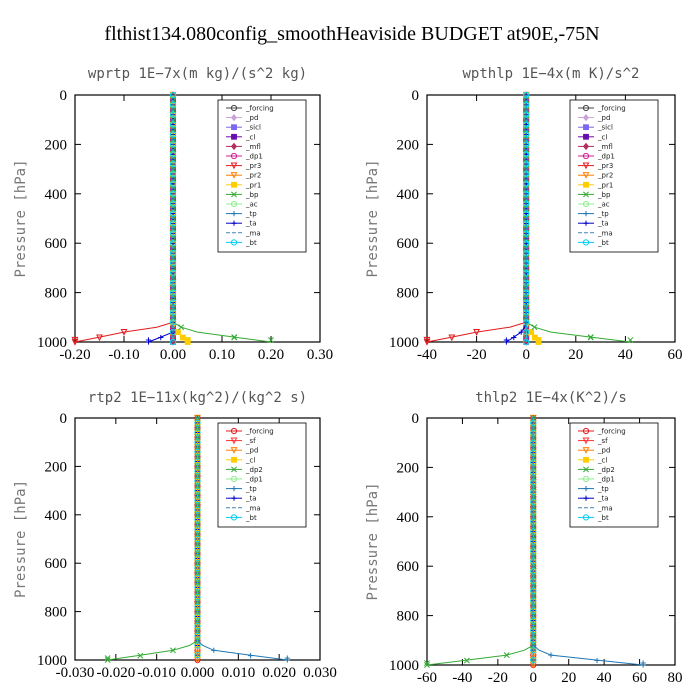 The width and height of the screenshot is (700, 700). What do you see at coordinates (251, 224) in the screenshot?
I see `legend-label: _ta` at bounding box center [251, 224].